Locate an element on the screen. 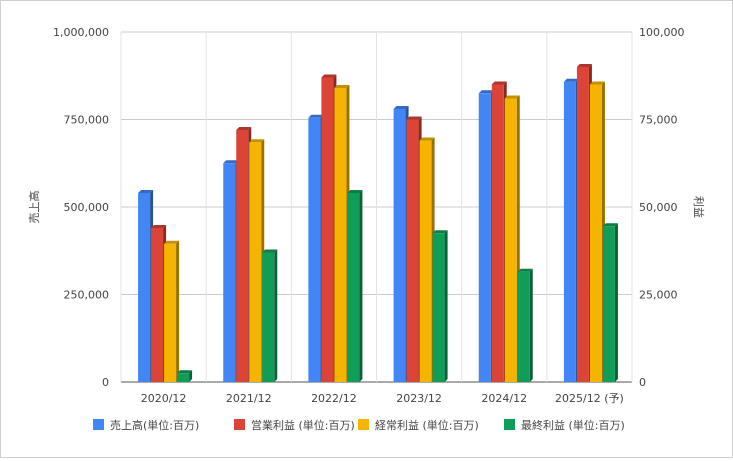 The height and width of the screenshot is (461, 733). y-left-axis-title: 売上高 is located at coordinates (34, 207).